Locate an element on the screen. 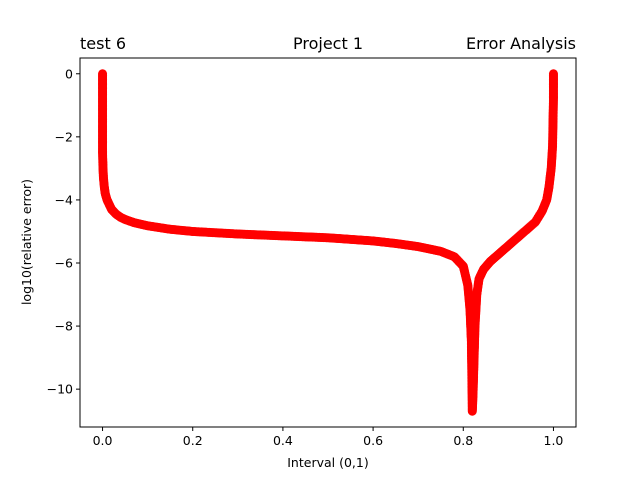 This screenshot has width=640, height=480. y-axis: 0 −2 −4 −6 −8 −10 is located at coordinates (63, 231).